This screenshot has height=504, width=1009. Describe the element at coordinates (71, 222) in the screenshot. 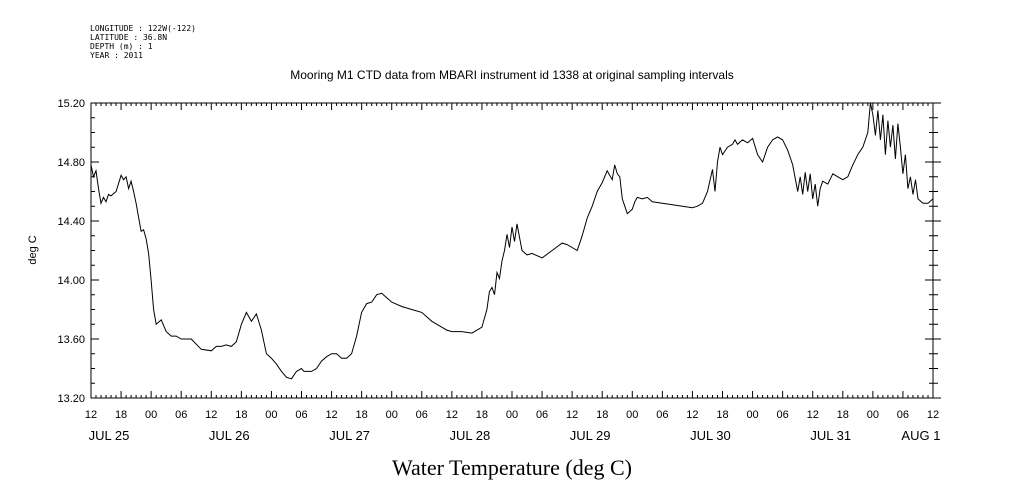

I see `y-tick-label: 14.40` at that location.